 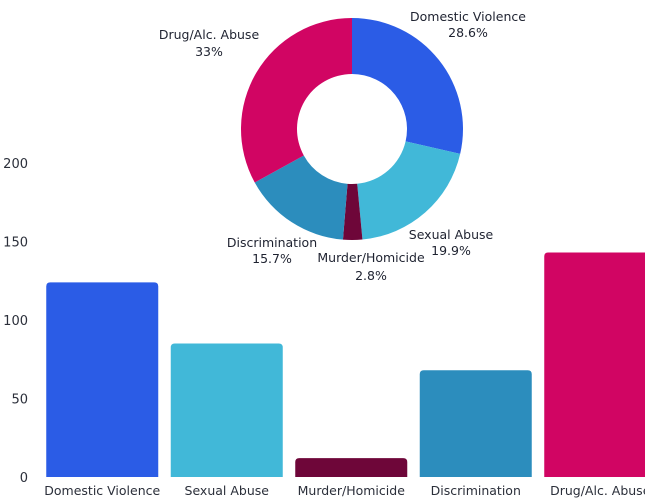 I want to click on slice-discrimination, so click(x=301, y=197).